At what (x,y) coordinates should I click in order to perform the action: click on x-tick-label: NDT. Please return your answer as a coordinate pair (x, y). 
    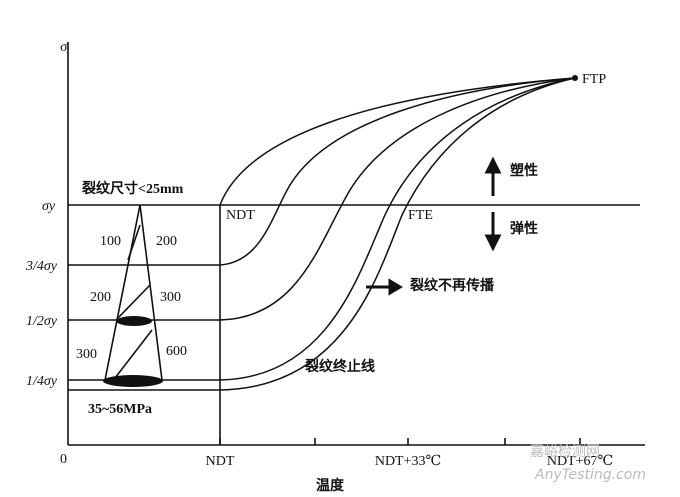
    Looking at the image, I should click on (220, 461).